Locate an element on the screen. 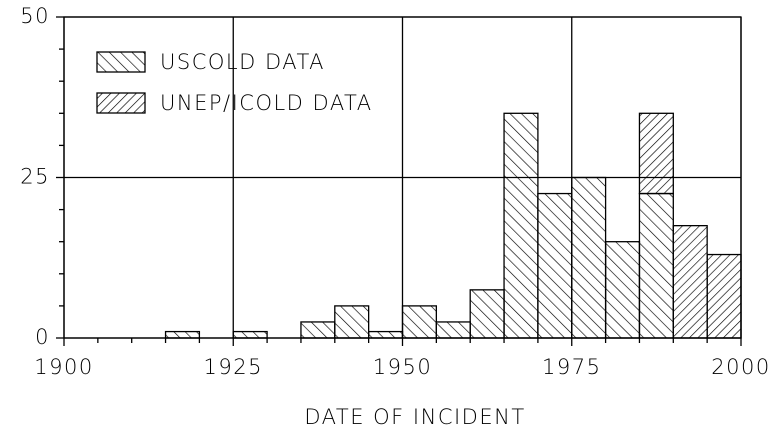  y-tick-label: 25 is located at coordinates (35, 177).